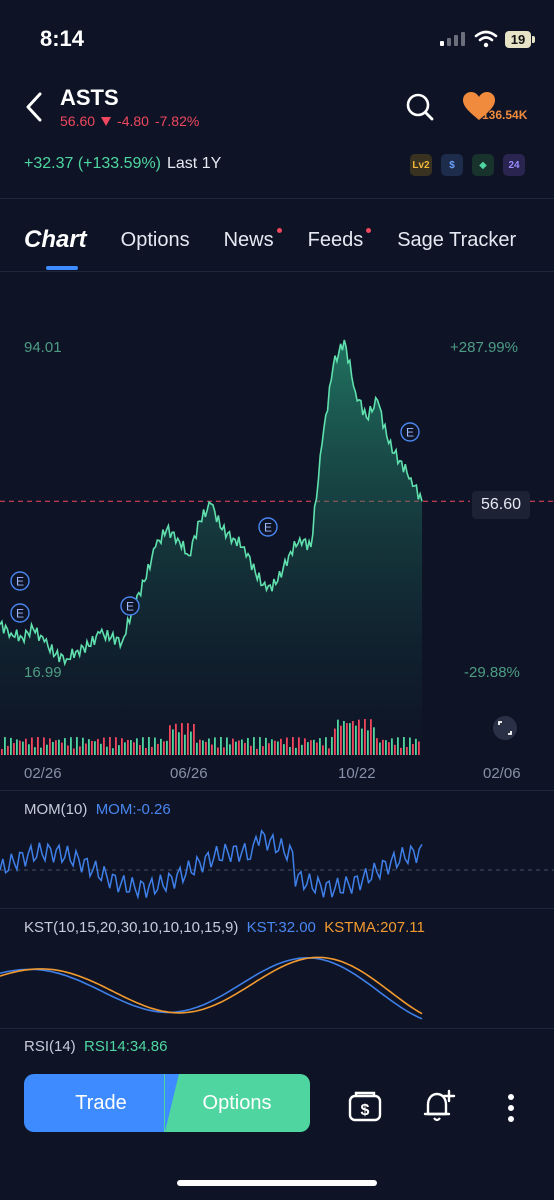 The image size is (554, 1200). Describe the element at coordinates (277, 908) in the screenshot. I see `mom-divider` at that location.